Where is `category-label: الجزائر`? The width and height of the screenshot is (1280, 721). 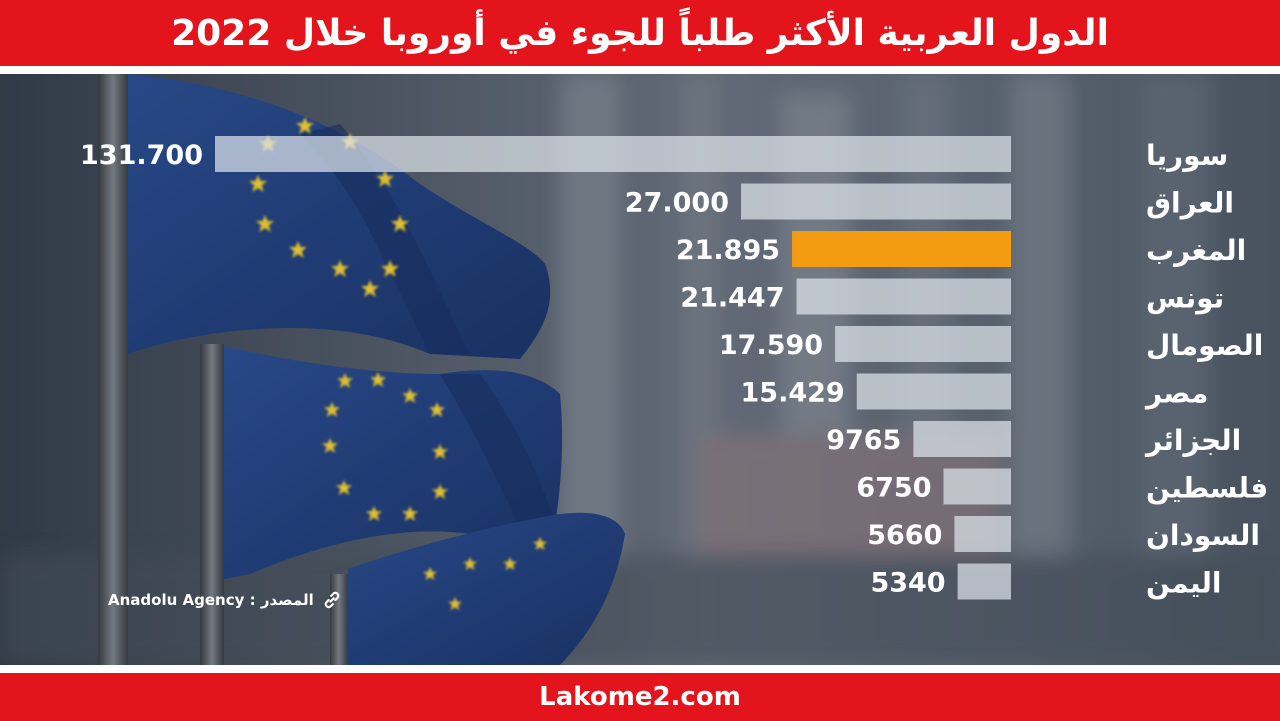 category-label: الجزائر is located at coordinates (1192, 440).